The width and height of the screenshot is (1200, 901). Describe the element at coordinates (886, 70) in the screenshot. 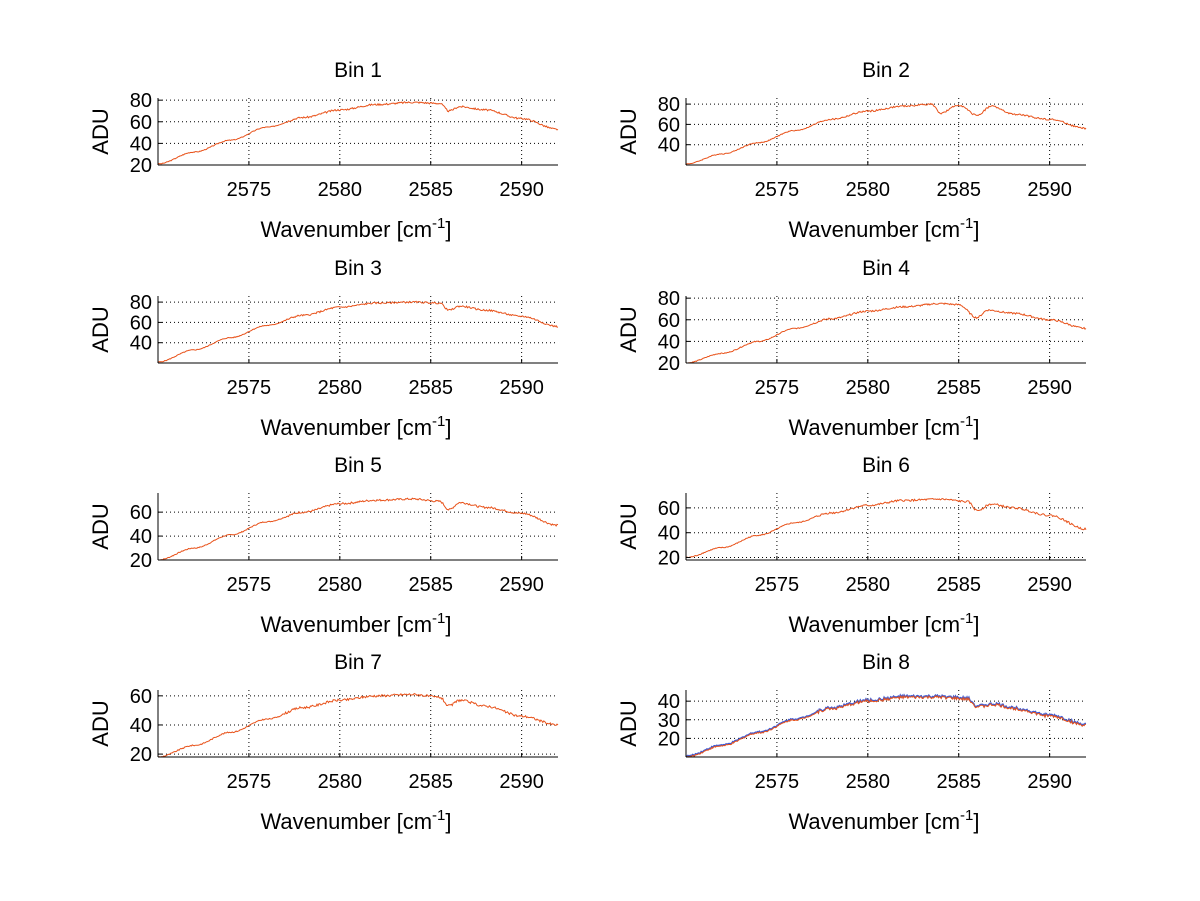

I see `chart-title: Bin 2` at that location.